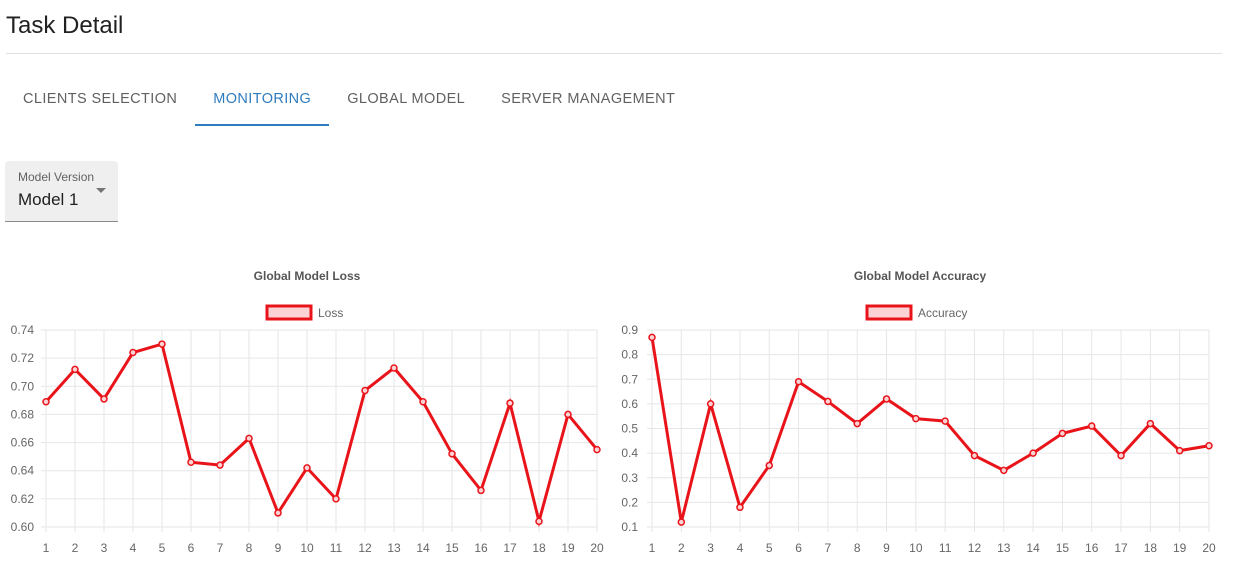 Image resolution: width=1233 pixels, height=569 pixels. I want to click on accuracy-y-tick-label: 0.3, so click(629, 478).